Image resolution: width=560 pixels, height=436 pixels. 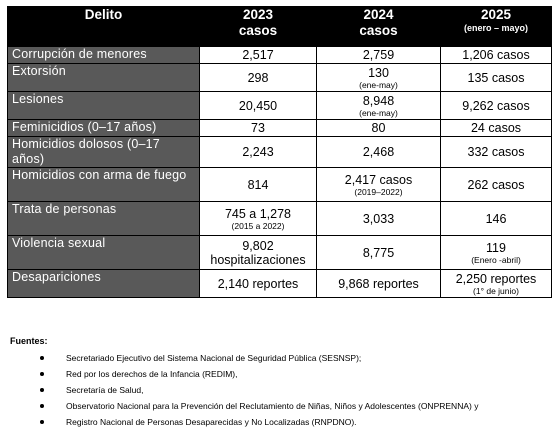 What do you see at coordinates (103, 128) in the screenshot?
I see `row-label: Feminicidios (0–17 años)` at bounding box center [103, 128].